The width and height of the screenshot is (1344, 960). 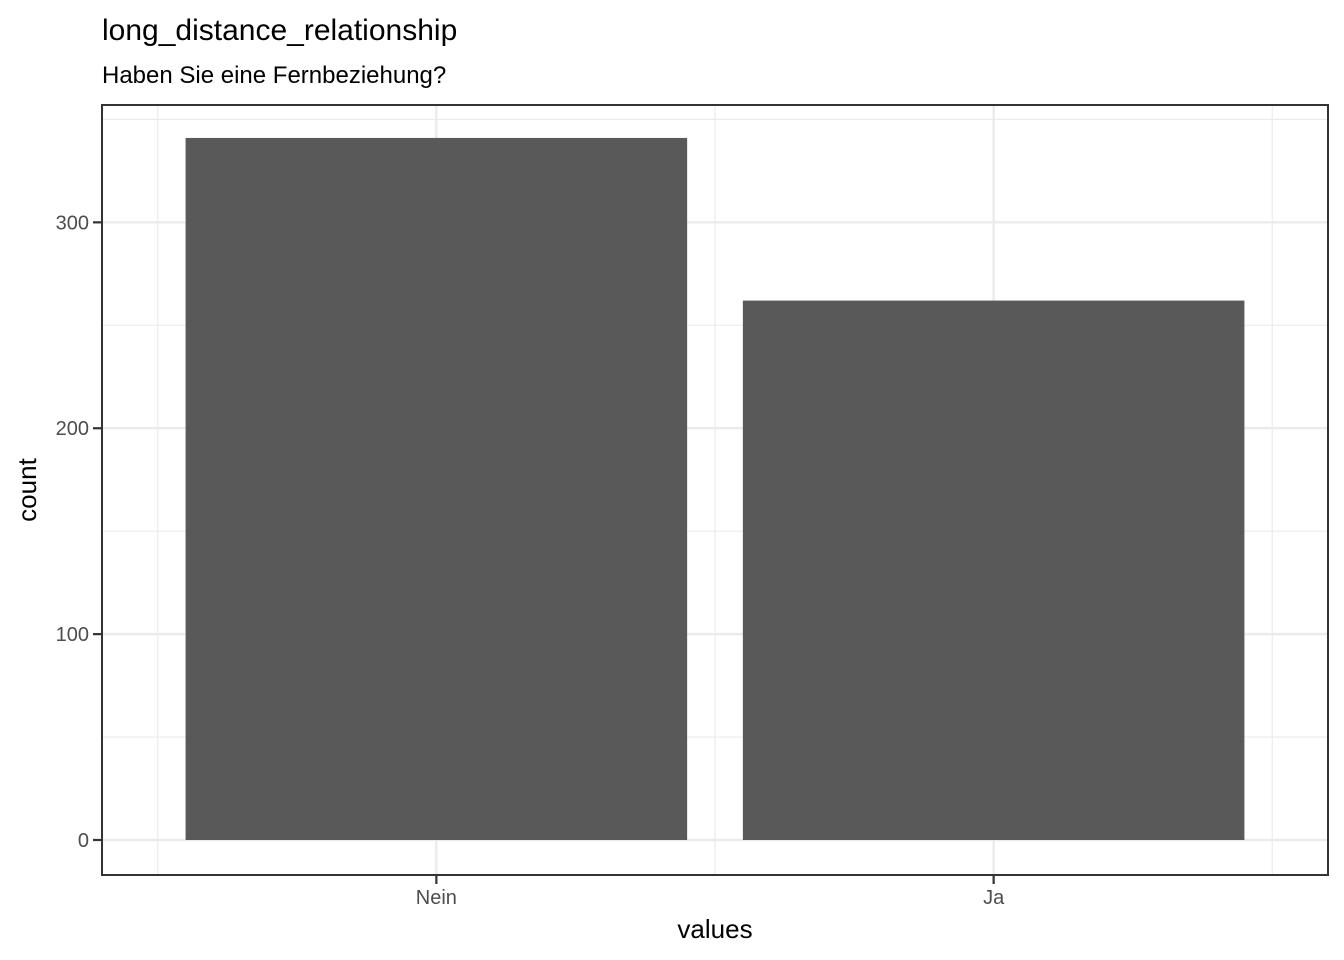 I want to click on y-tick-label: 200, so click(x=72, y=429).